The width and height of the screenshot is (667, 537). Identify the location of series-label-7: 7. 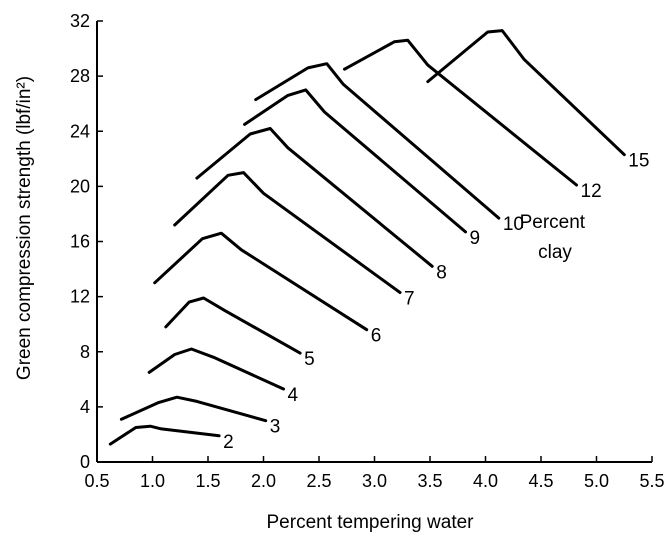
(409, 298).